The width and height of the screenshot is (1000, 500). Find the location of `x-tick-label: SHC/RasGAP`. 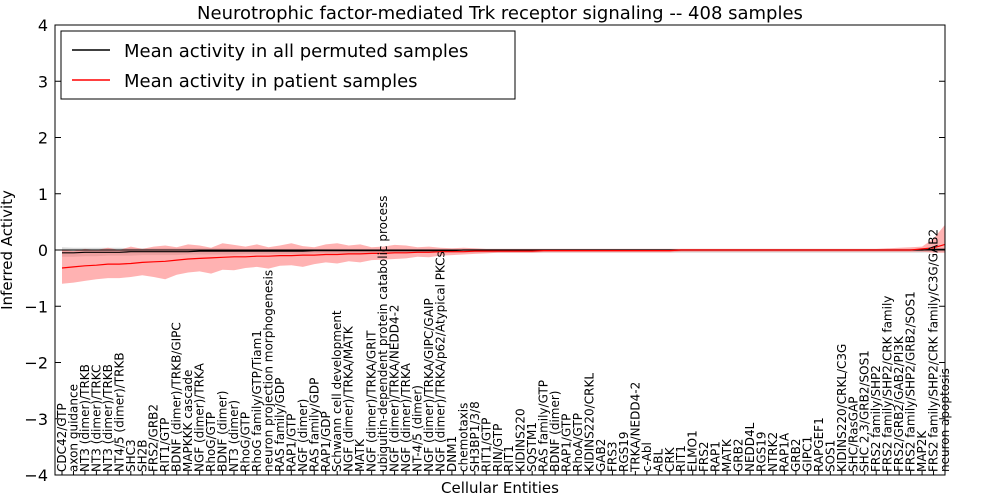

x-tick-label: SHC/RasGAP is located at coordinates (853, 435).